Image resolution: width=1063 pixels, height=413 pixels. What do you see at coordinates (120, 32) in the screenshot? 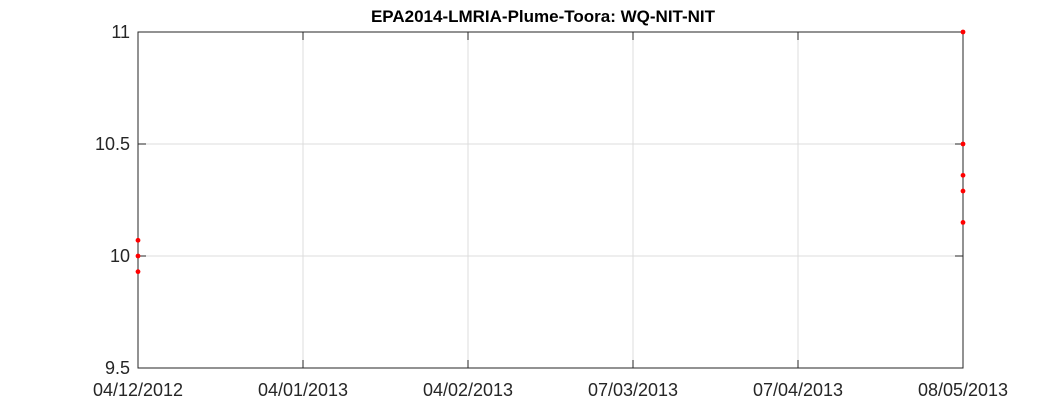
I see `y-tick-label: 11` at bounding box center [120, 32].